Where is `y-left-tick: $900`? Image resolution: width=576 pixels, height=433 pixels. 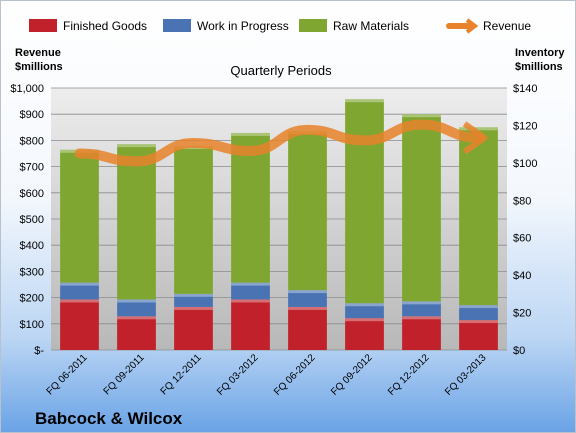
y-left-tick: $900 is located at coordinates (32, 115).